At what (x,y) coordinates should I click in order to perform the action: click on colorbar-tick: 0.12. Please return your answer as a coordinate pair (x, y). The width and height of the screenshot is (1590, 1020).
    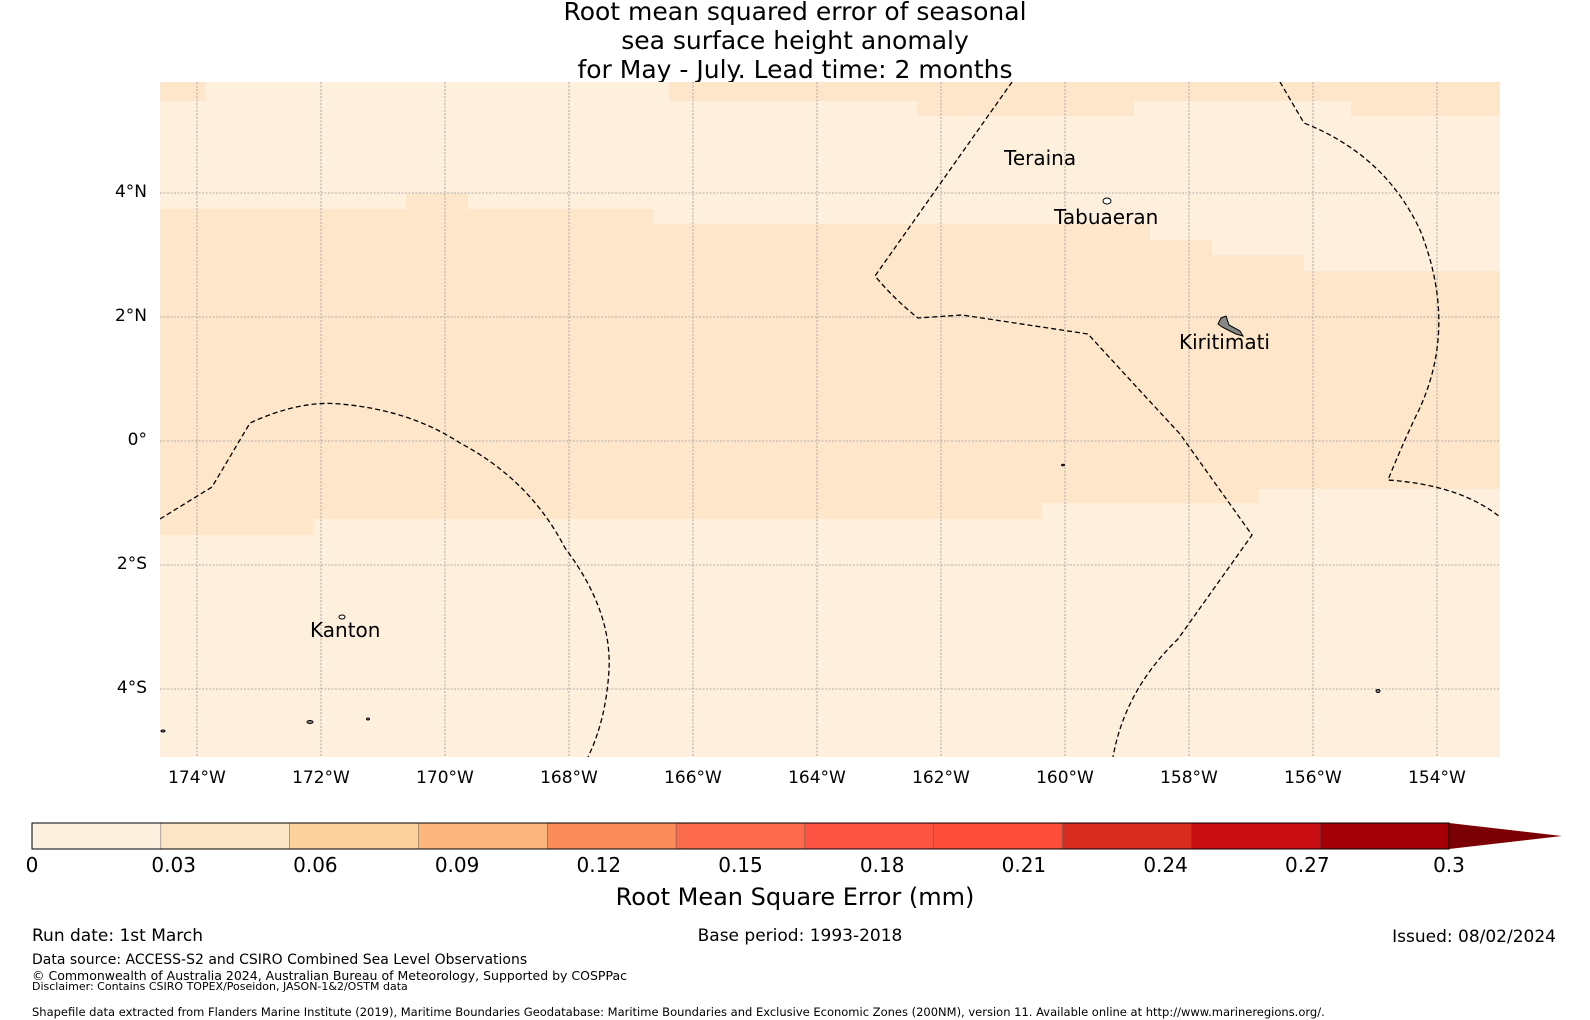
    Looking at the image, I should click on (599, 865).